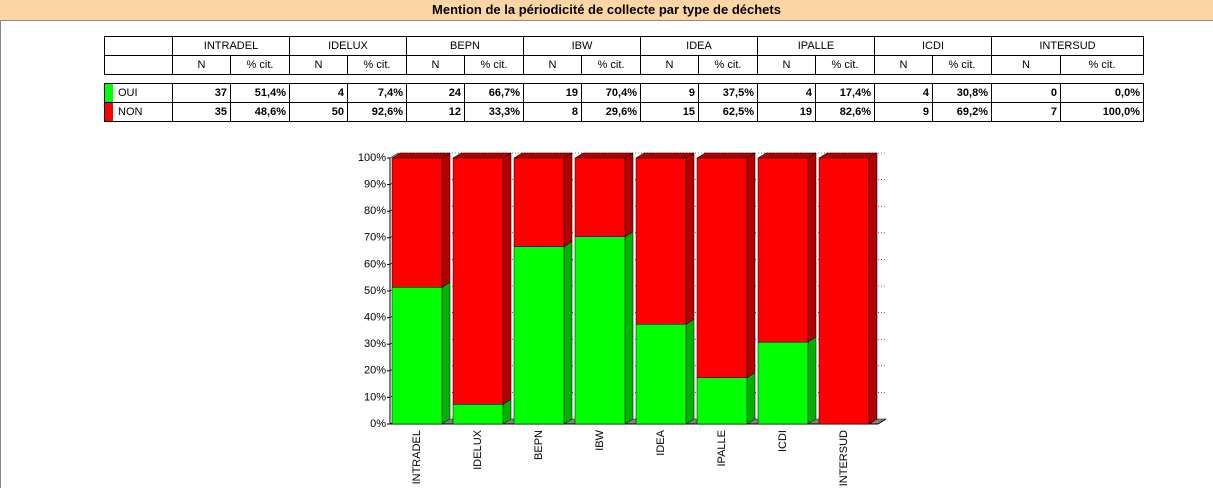  Describe the element at coordinates (417, 457) in the screenshot. I see `x-tick-label: INTRADEL` at that location.